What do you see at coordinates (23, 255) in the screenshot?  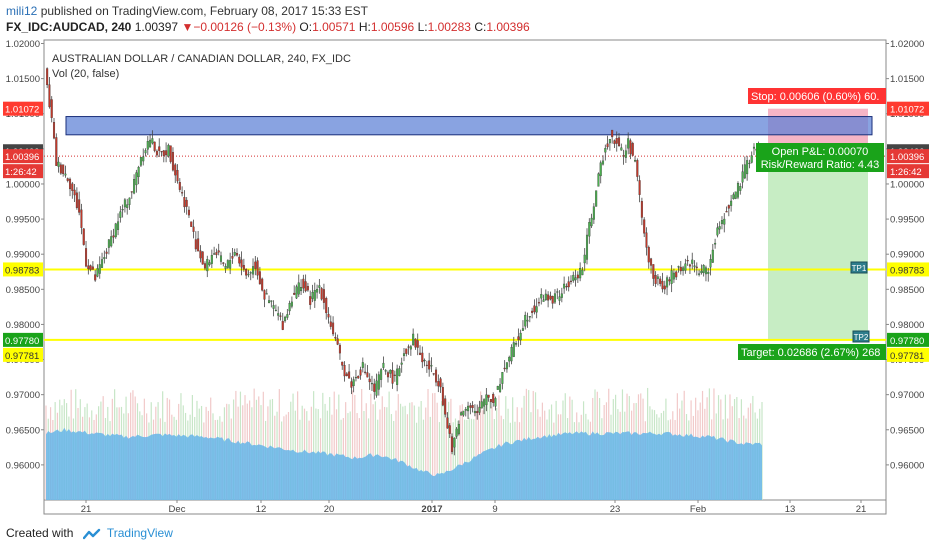 I see `y-tick-label-left: 0.99000` at bounding box center [23, 255].